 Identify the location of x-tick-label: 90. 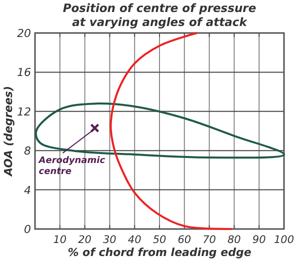
(259, 240).